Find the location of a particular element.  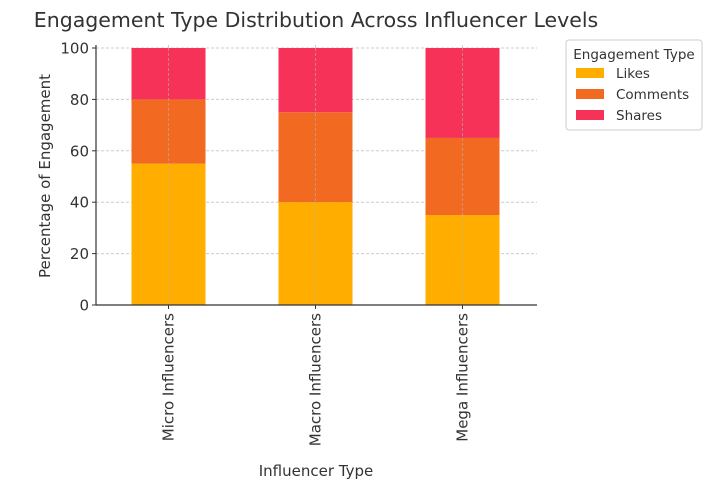

y-tick-label: 0 is located at coordinates (84, 306).